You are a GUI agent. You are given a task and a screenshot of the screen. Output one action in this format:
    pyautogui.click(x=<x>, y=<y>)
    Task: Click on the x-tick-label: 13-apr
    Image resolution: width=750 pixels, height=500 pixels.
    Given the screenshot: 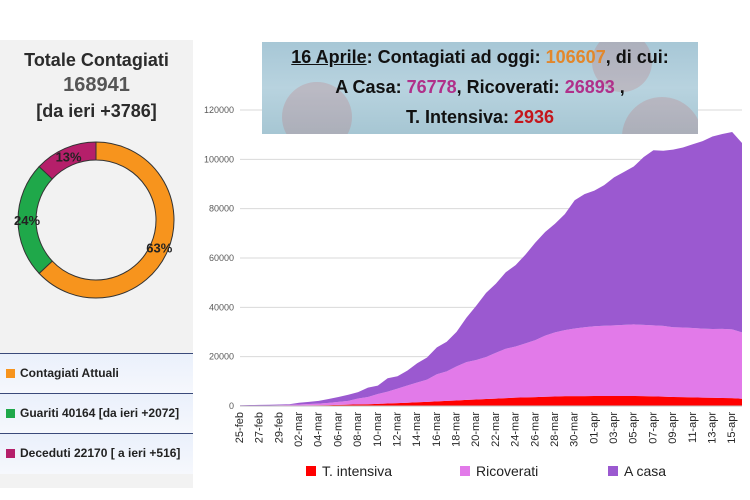 What is the action you would take?
    pyautogui.click(x=712, y=428)
    